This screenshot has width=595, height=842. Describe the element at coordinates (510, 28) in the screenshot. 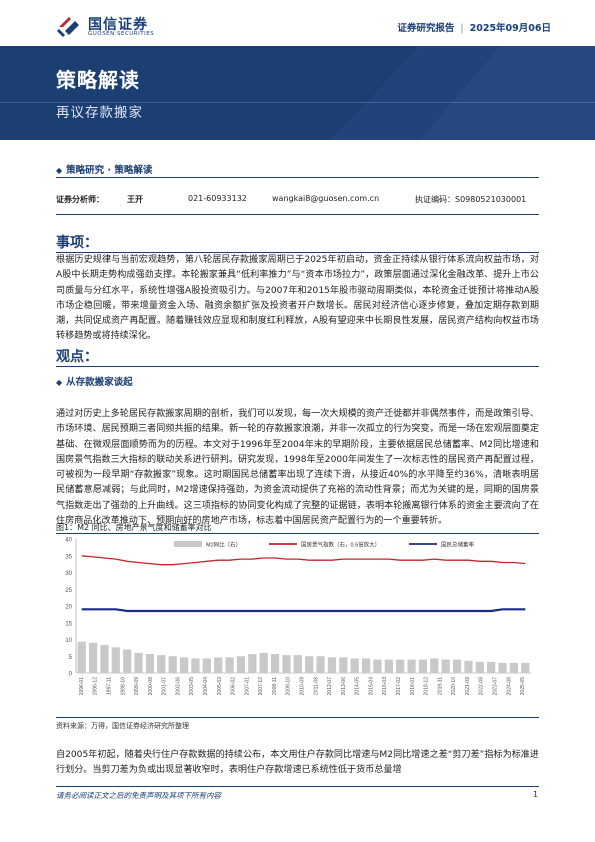

I see `report-date: 2025年09月06日` at that location.